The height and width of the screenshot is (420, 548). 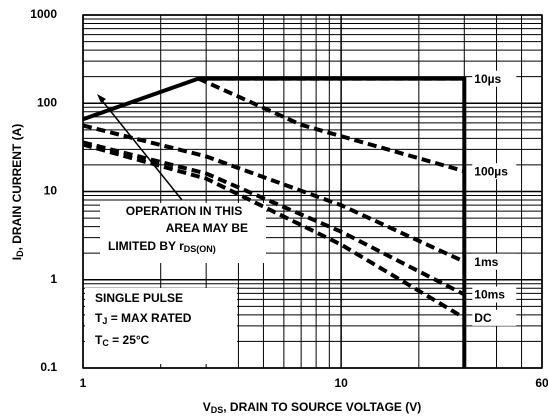 What do you see at coordinates (20, 253) in the screenshot?
I see `y-label-sub: D` at bounding box center [20, 253].